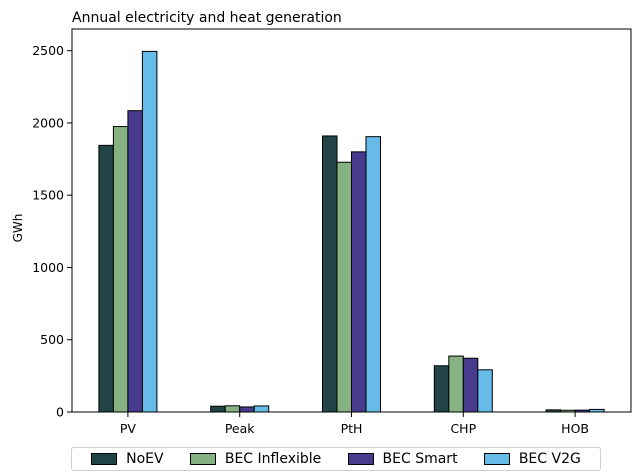 This screenshot has height=475, width=633. What do you see at coordinates (273, 459) in the screenshot?
I see `legend-label: BEC Inflexible` at bounding box center [273, 459].